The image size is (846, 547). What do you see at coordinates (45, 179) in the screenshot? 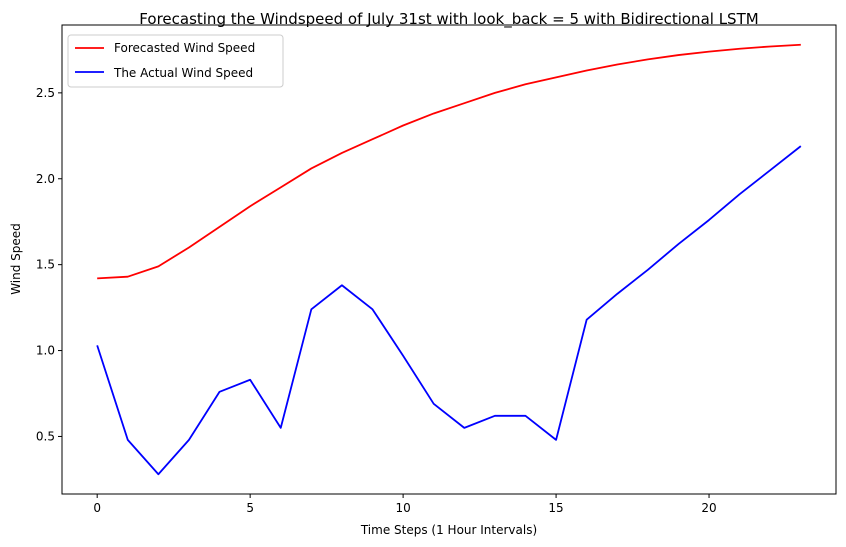
I see `y-tick-label: 2.0` at bounding box center [45, 179].